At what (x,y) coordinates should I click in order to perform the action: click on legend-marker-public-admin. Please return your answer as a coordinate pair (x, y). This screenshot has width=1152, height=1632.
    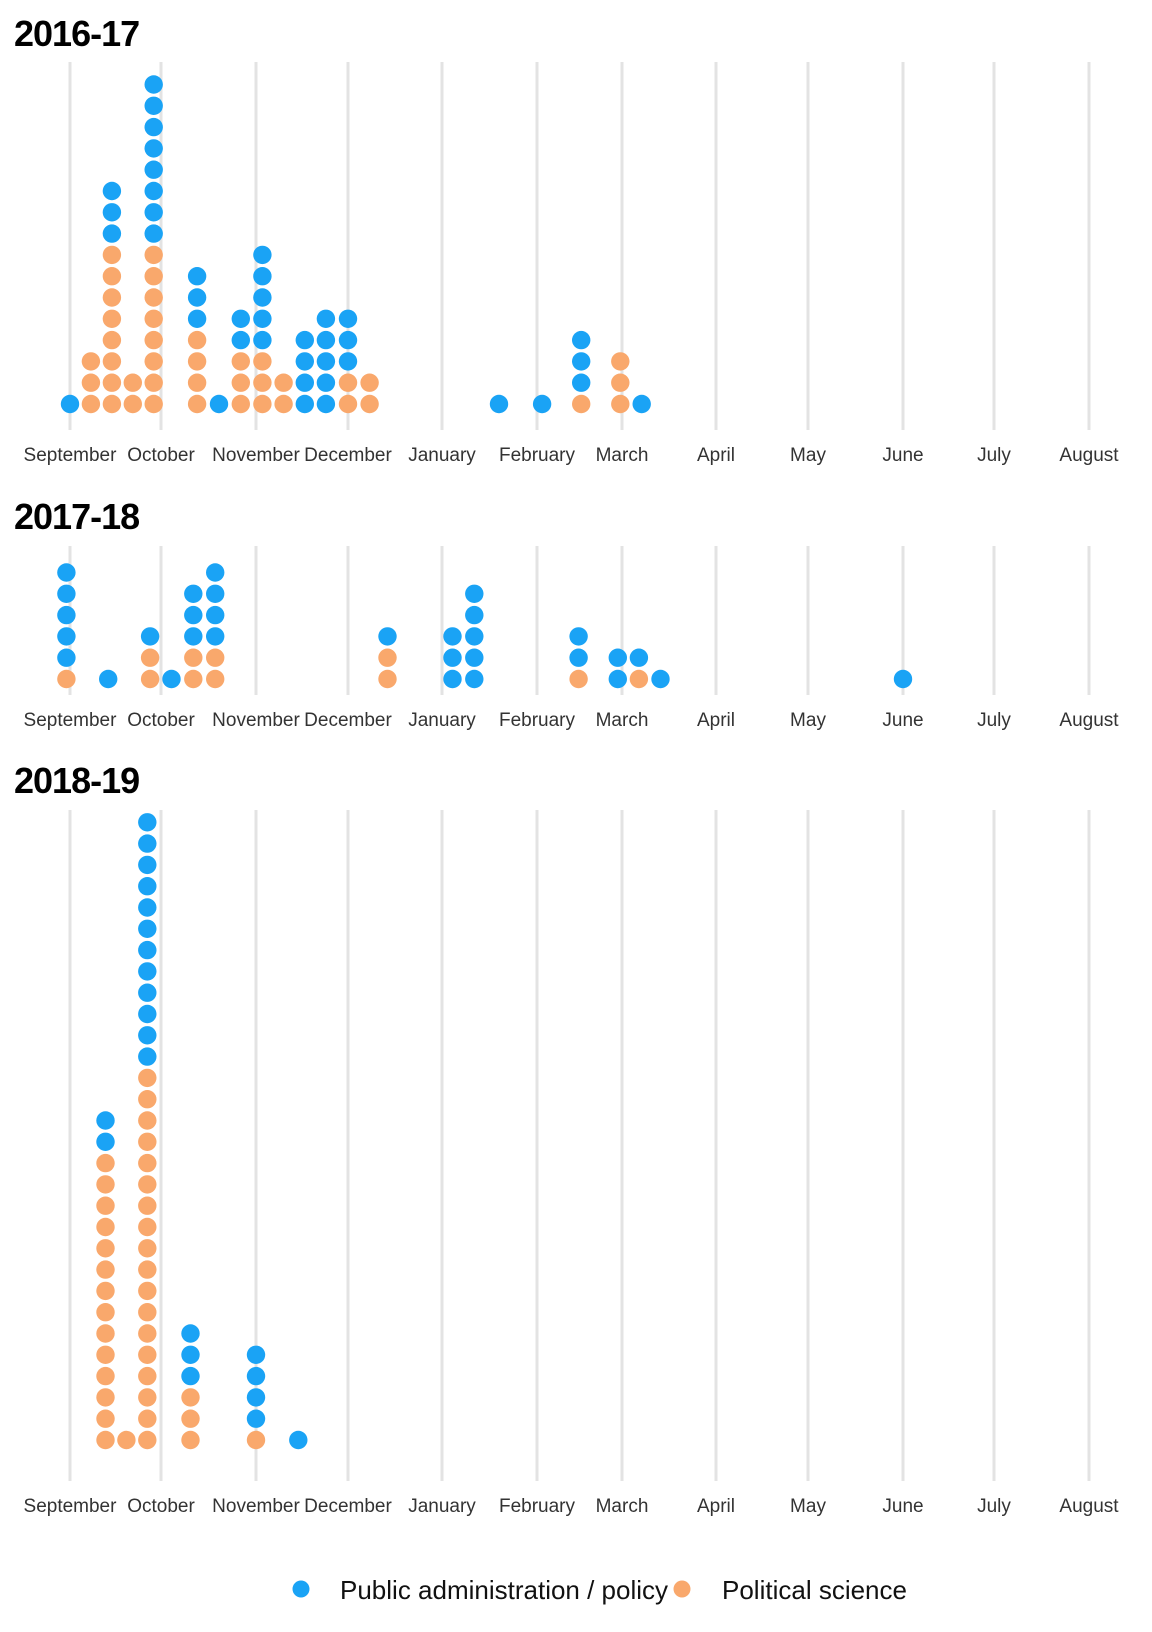
    Looking at the image, I should click on (301, 1589).